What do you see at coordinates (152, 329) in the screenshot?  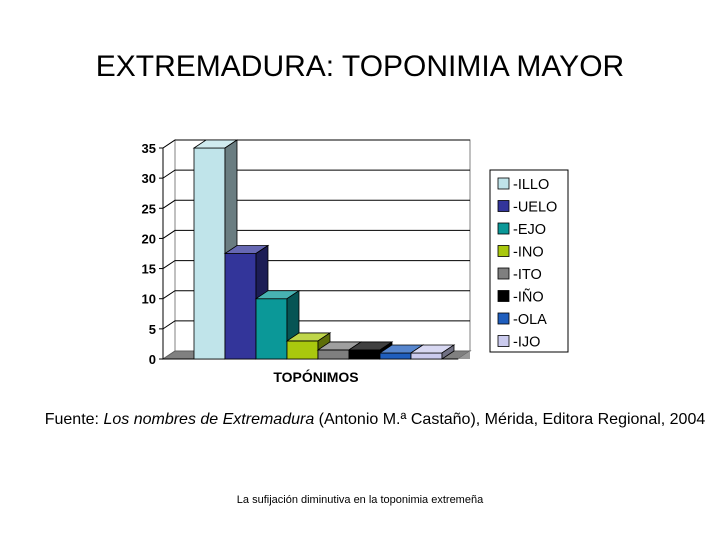 I see `y-tick-label: 5` at bounding box center [152, 329].